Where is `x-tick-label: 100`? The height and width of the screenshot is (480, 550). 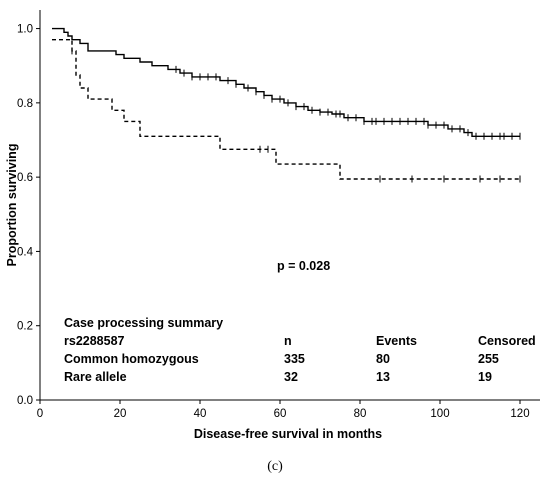
x-tick-label: 100 is located at coordinates (439, 414).